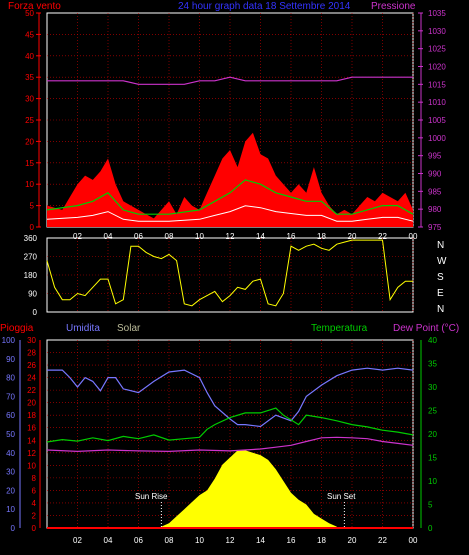 This screenshot has width=469, height=555. I want to click on temp-time-tick-label: 16, so click(291, 540).